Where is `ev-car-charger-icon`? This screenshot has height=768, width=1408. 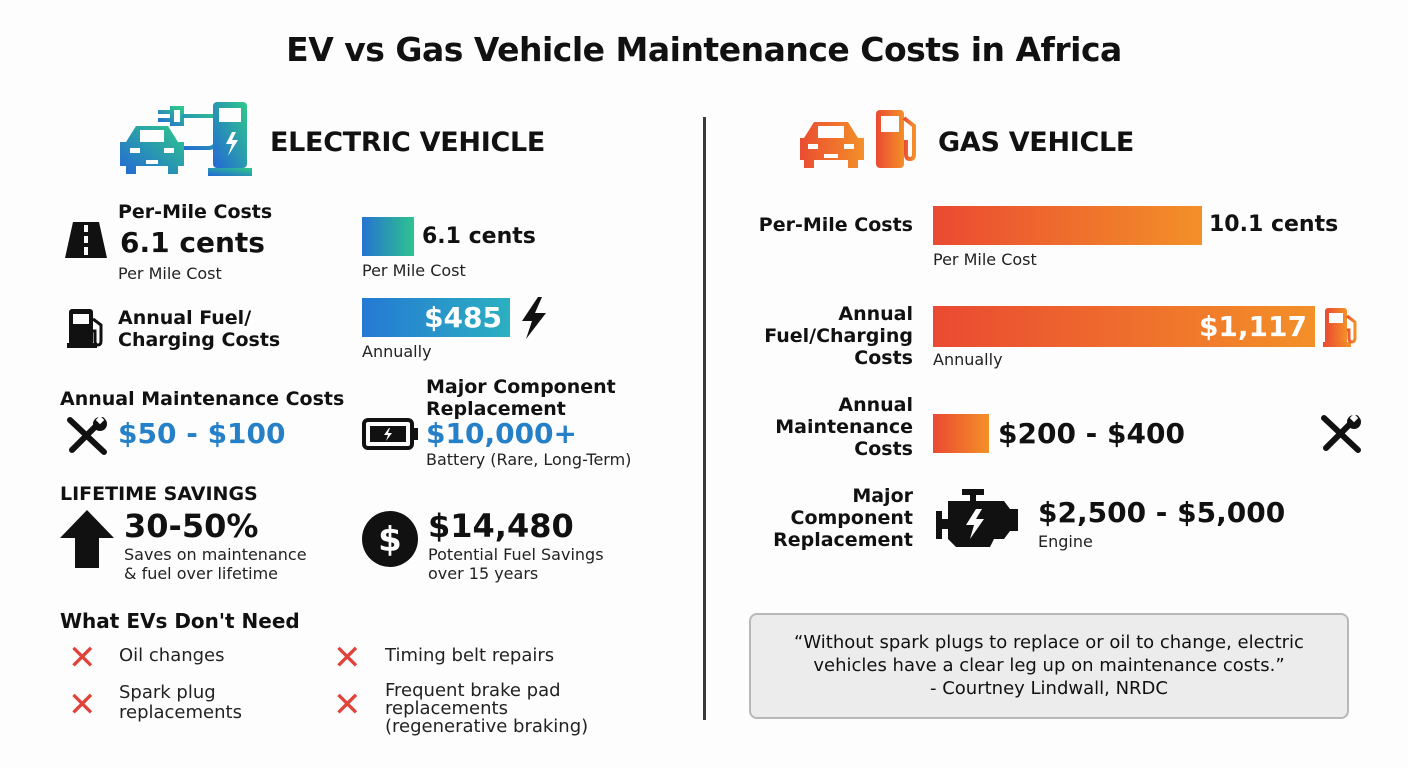 ev-car-charger-icon is located at coordinates (185, 139).